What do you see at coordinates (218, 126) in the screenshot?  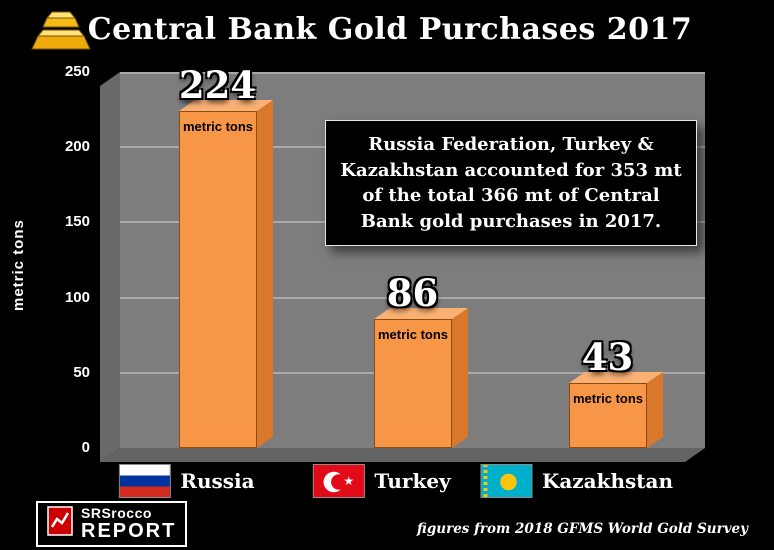 I see `bar-russia-unit-label: metric tons` at bounding box center [218, 126].